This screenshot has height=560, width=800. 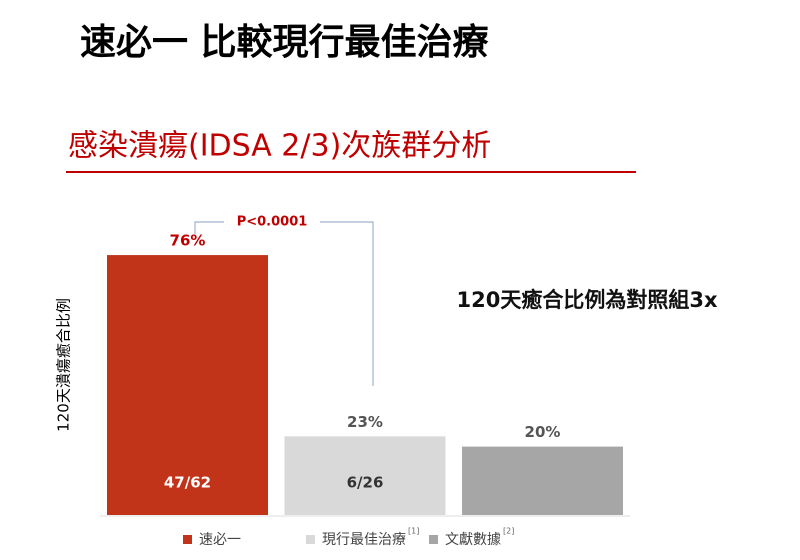 What do you see at coordinates (64, 365) in the screenshot?
I see `y-axis-label: 120天潰瘍癒合比例` at bounding box center [64, 365].